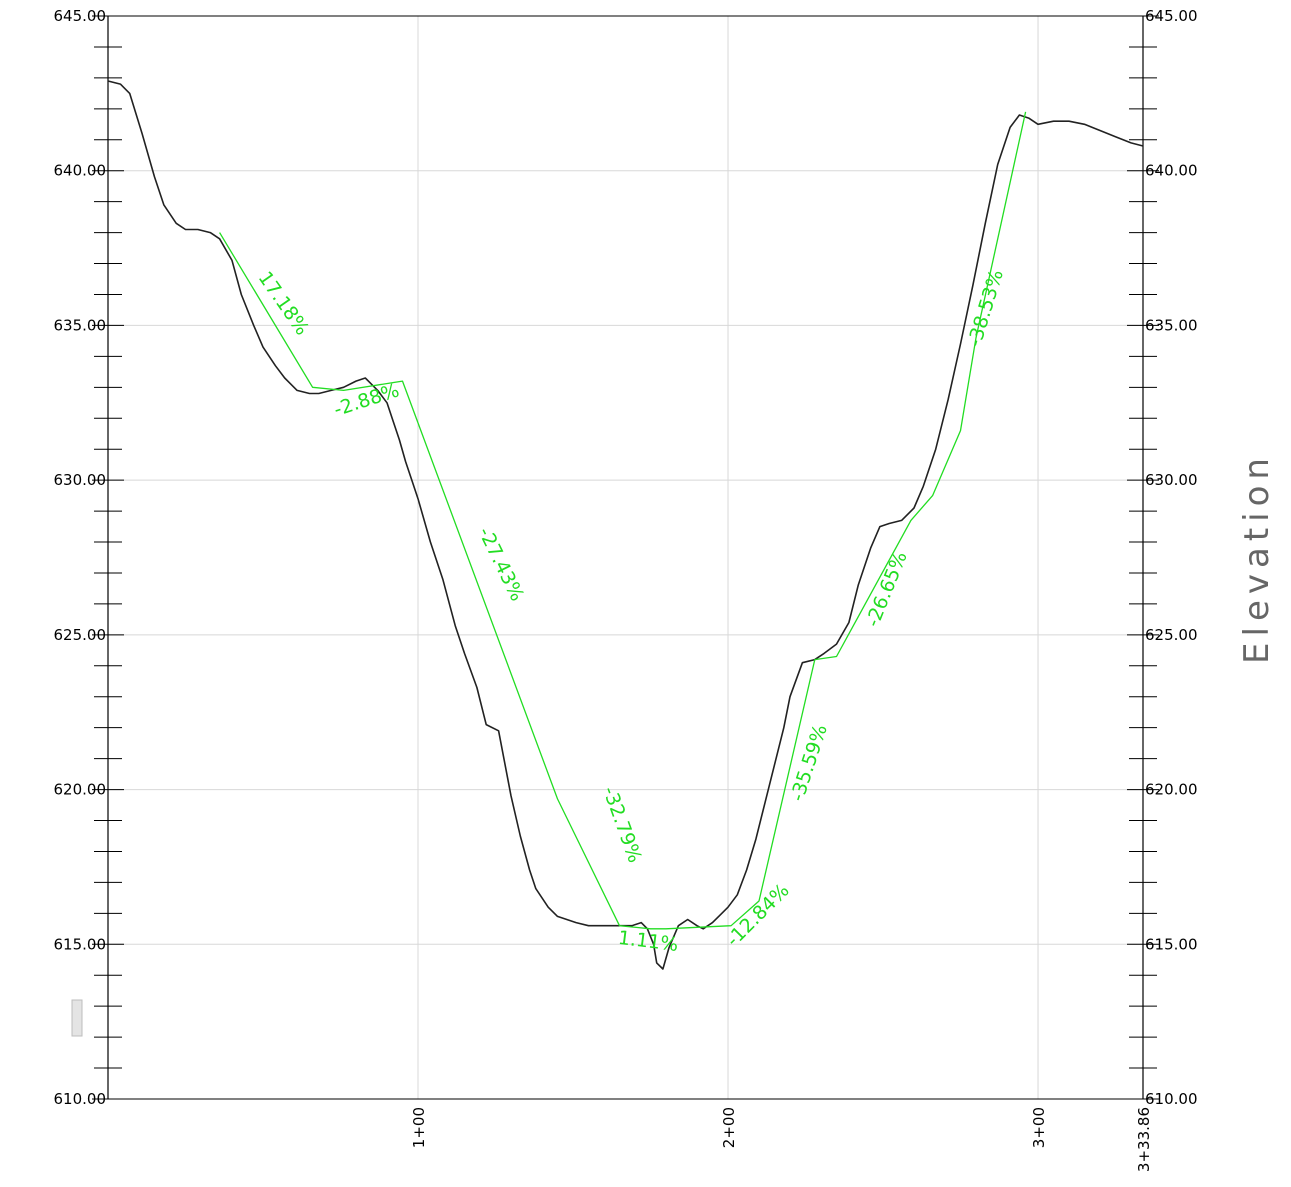 This screenshot has width=1291, height=1187. I want to click on y-axis-label: Elevation, so click(1257, 558).